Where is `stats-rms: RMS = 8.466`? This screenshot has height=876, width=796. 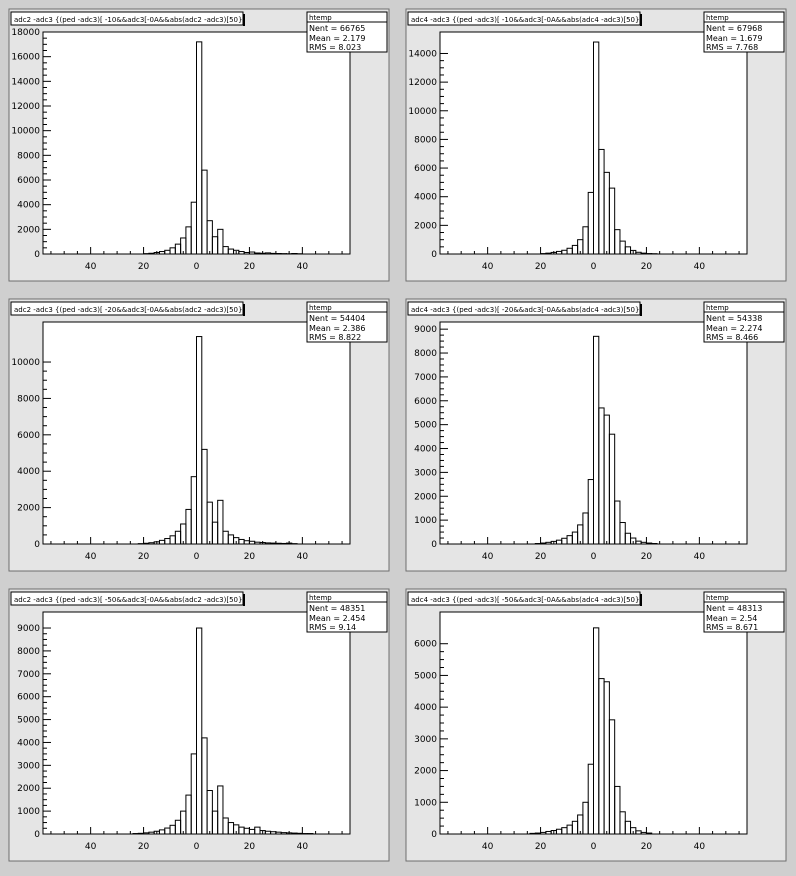 stats-rms: RMS = 8.466 is located at coordinates (732, 337).